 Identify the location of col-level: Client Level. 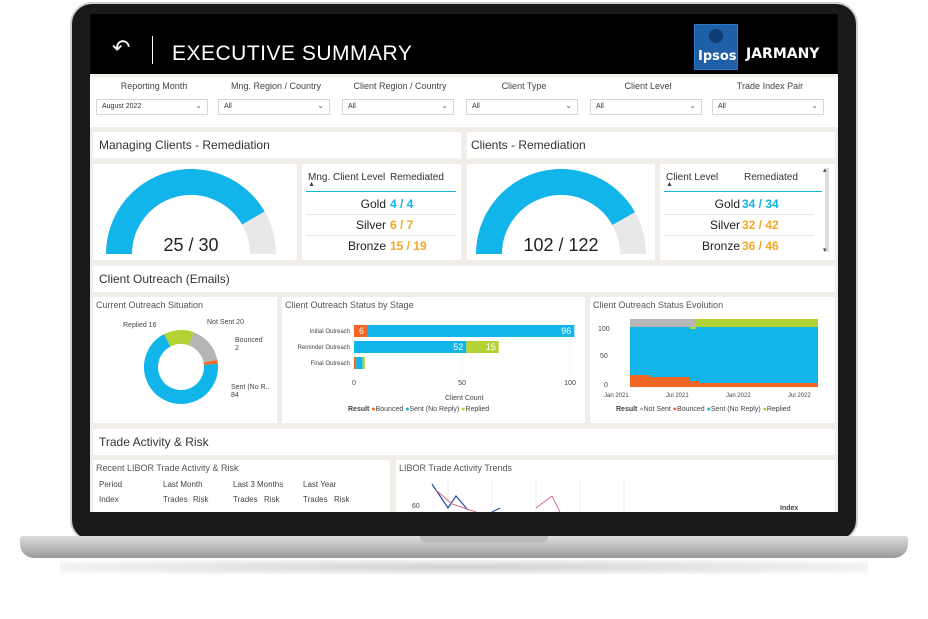
(692, 177).